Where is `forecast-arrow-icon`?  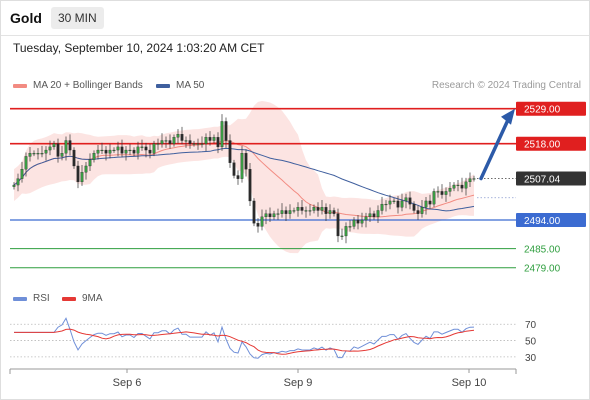
forecast-arrow-icon is located at coordinates (508, 116).